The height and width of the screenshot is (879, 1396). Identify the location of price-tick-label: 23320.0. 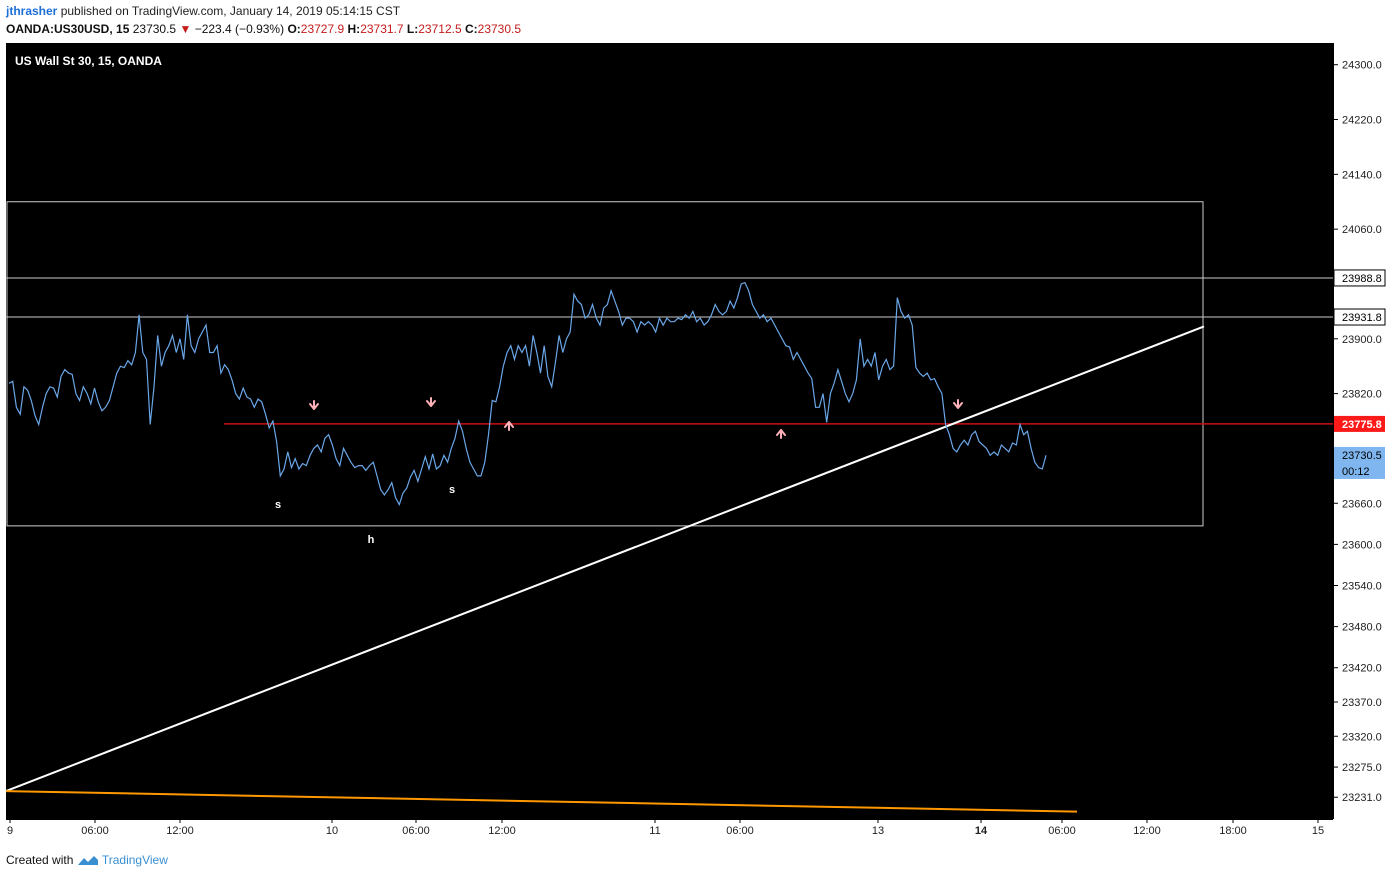
(1362, 737).